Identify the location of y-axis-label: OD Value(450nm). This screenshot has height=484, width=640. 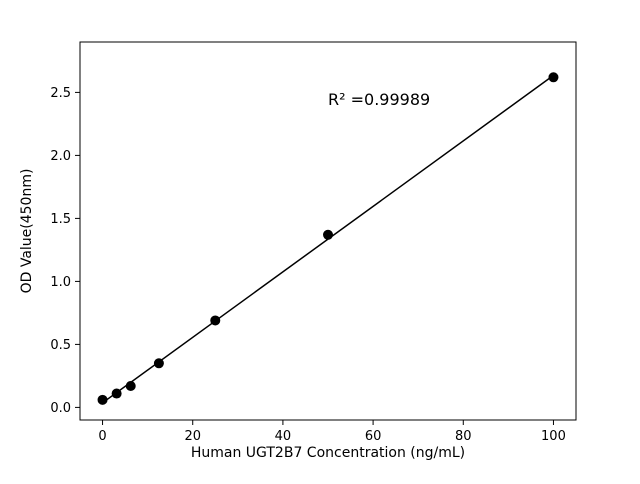
(27, 231).